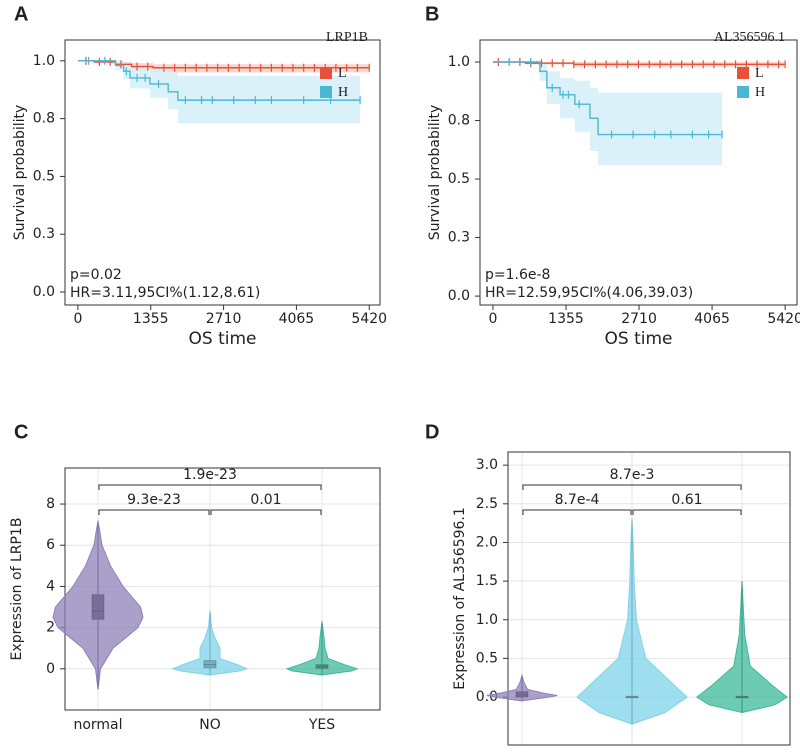  I want to click on x-tick-label: NO, so click(210, 725).